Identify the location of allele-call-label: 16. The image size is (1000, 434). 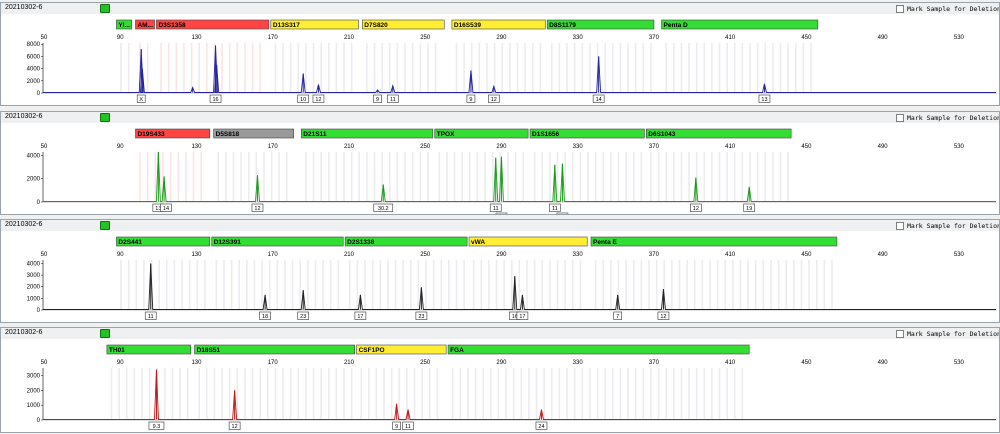
(515, 317).